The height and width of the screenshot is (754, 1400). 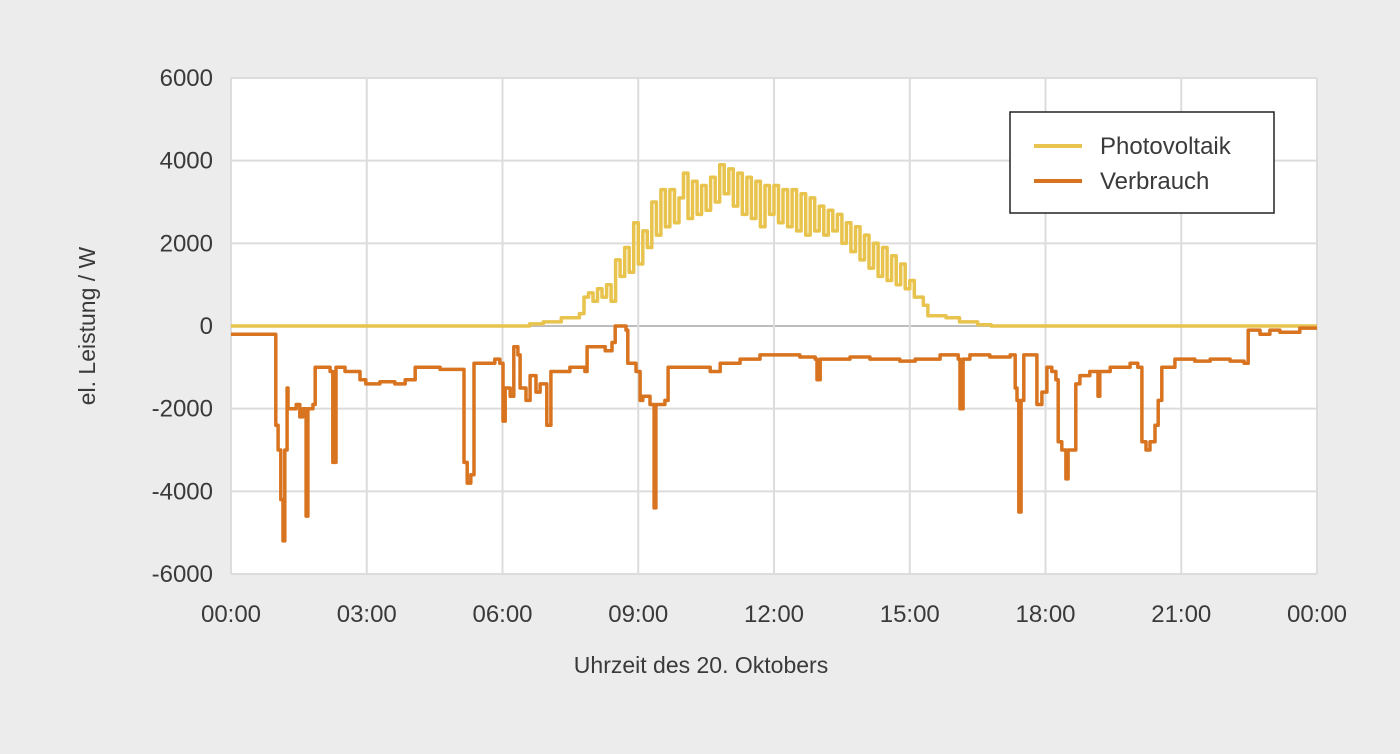 I want to click on y-tick-label: 0, so click(x=206, y=326).